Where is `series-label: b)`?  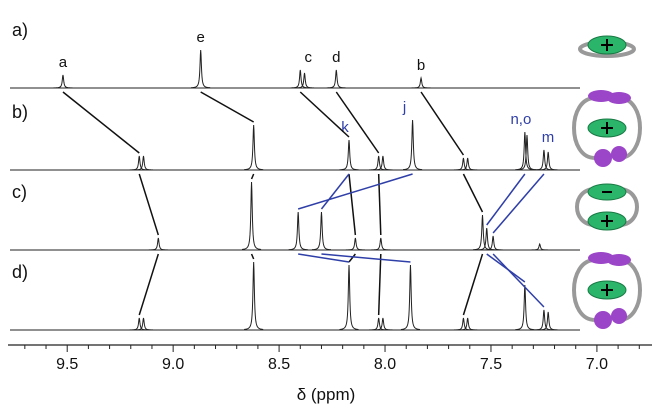
series-label: b) is located at coordinates (20, 112).